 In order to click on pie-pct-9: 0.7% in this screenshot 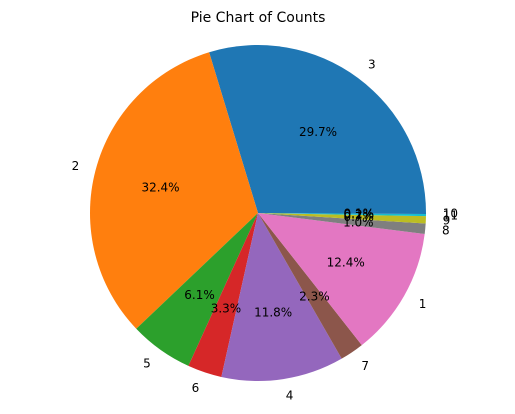, I will do `click(358, 217)`.